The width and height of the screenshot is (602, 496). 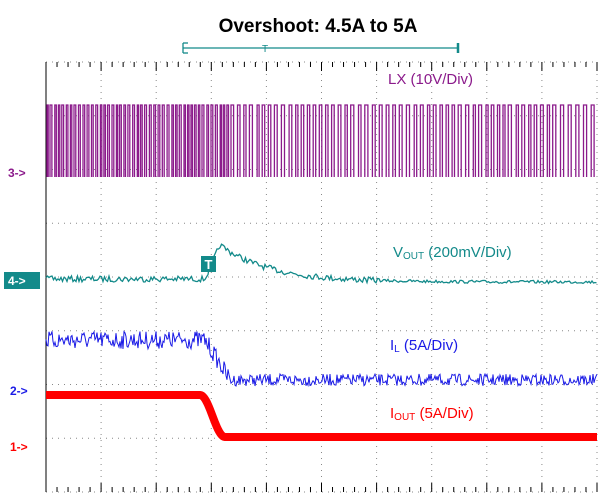 I want to click on trigger-marker: T, so click(x=209, y=264).